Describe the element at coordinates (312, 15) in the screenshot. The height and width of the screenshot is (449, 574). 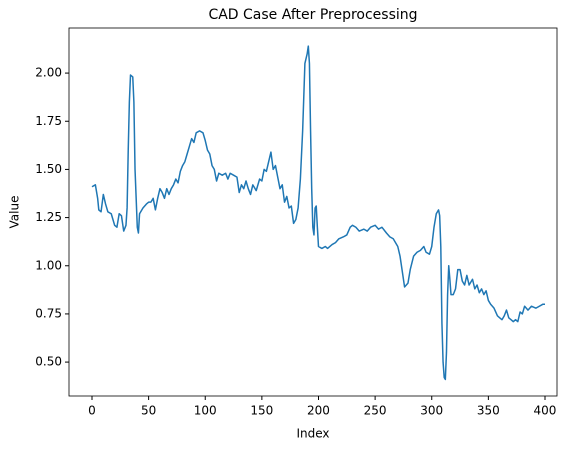
I see `chart-title: CAD Case After Preprocessing` at that location.